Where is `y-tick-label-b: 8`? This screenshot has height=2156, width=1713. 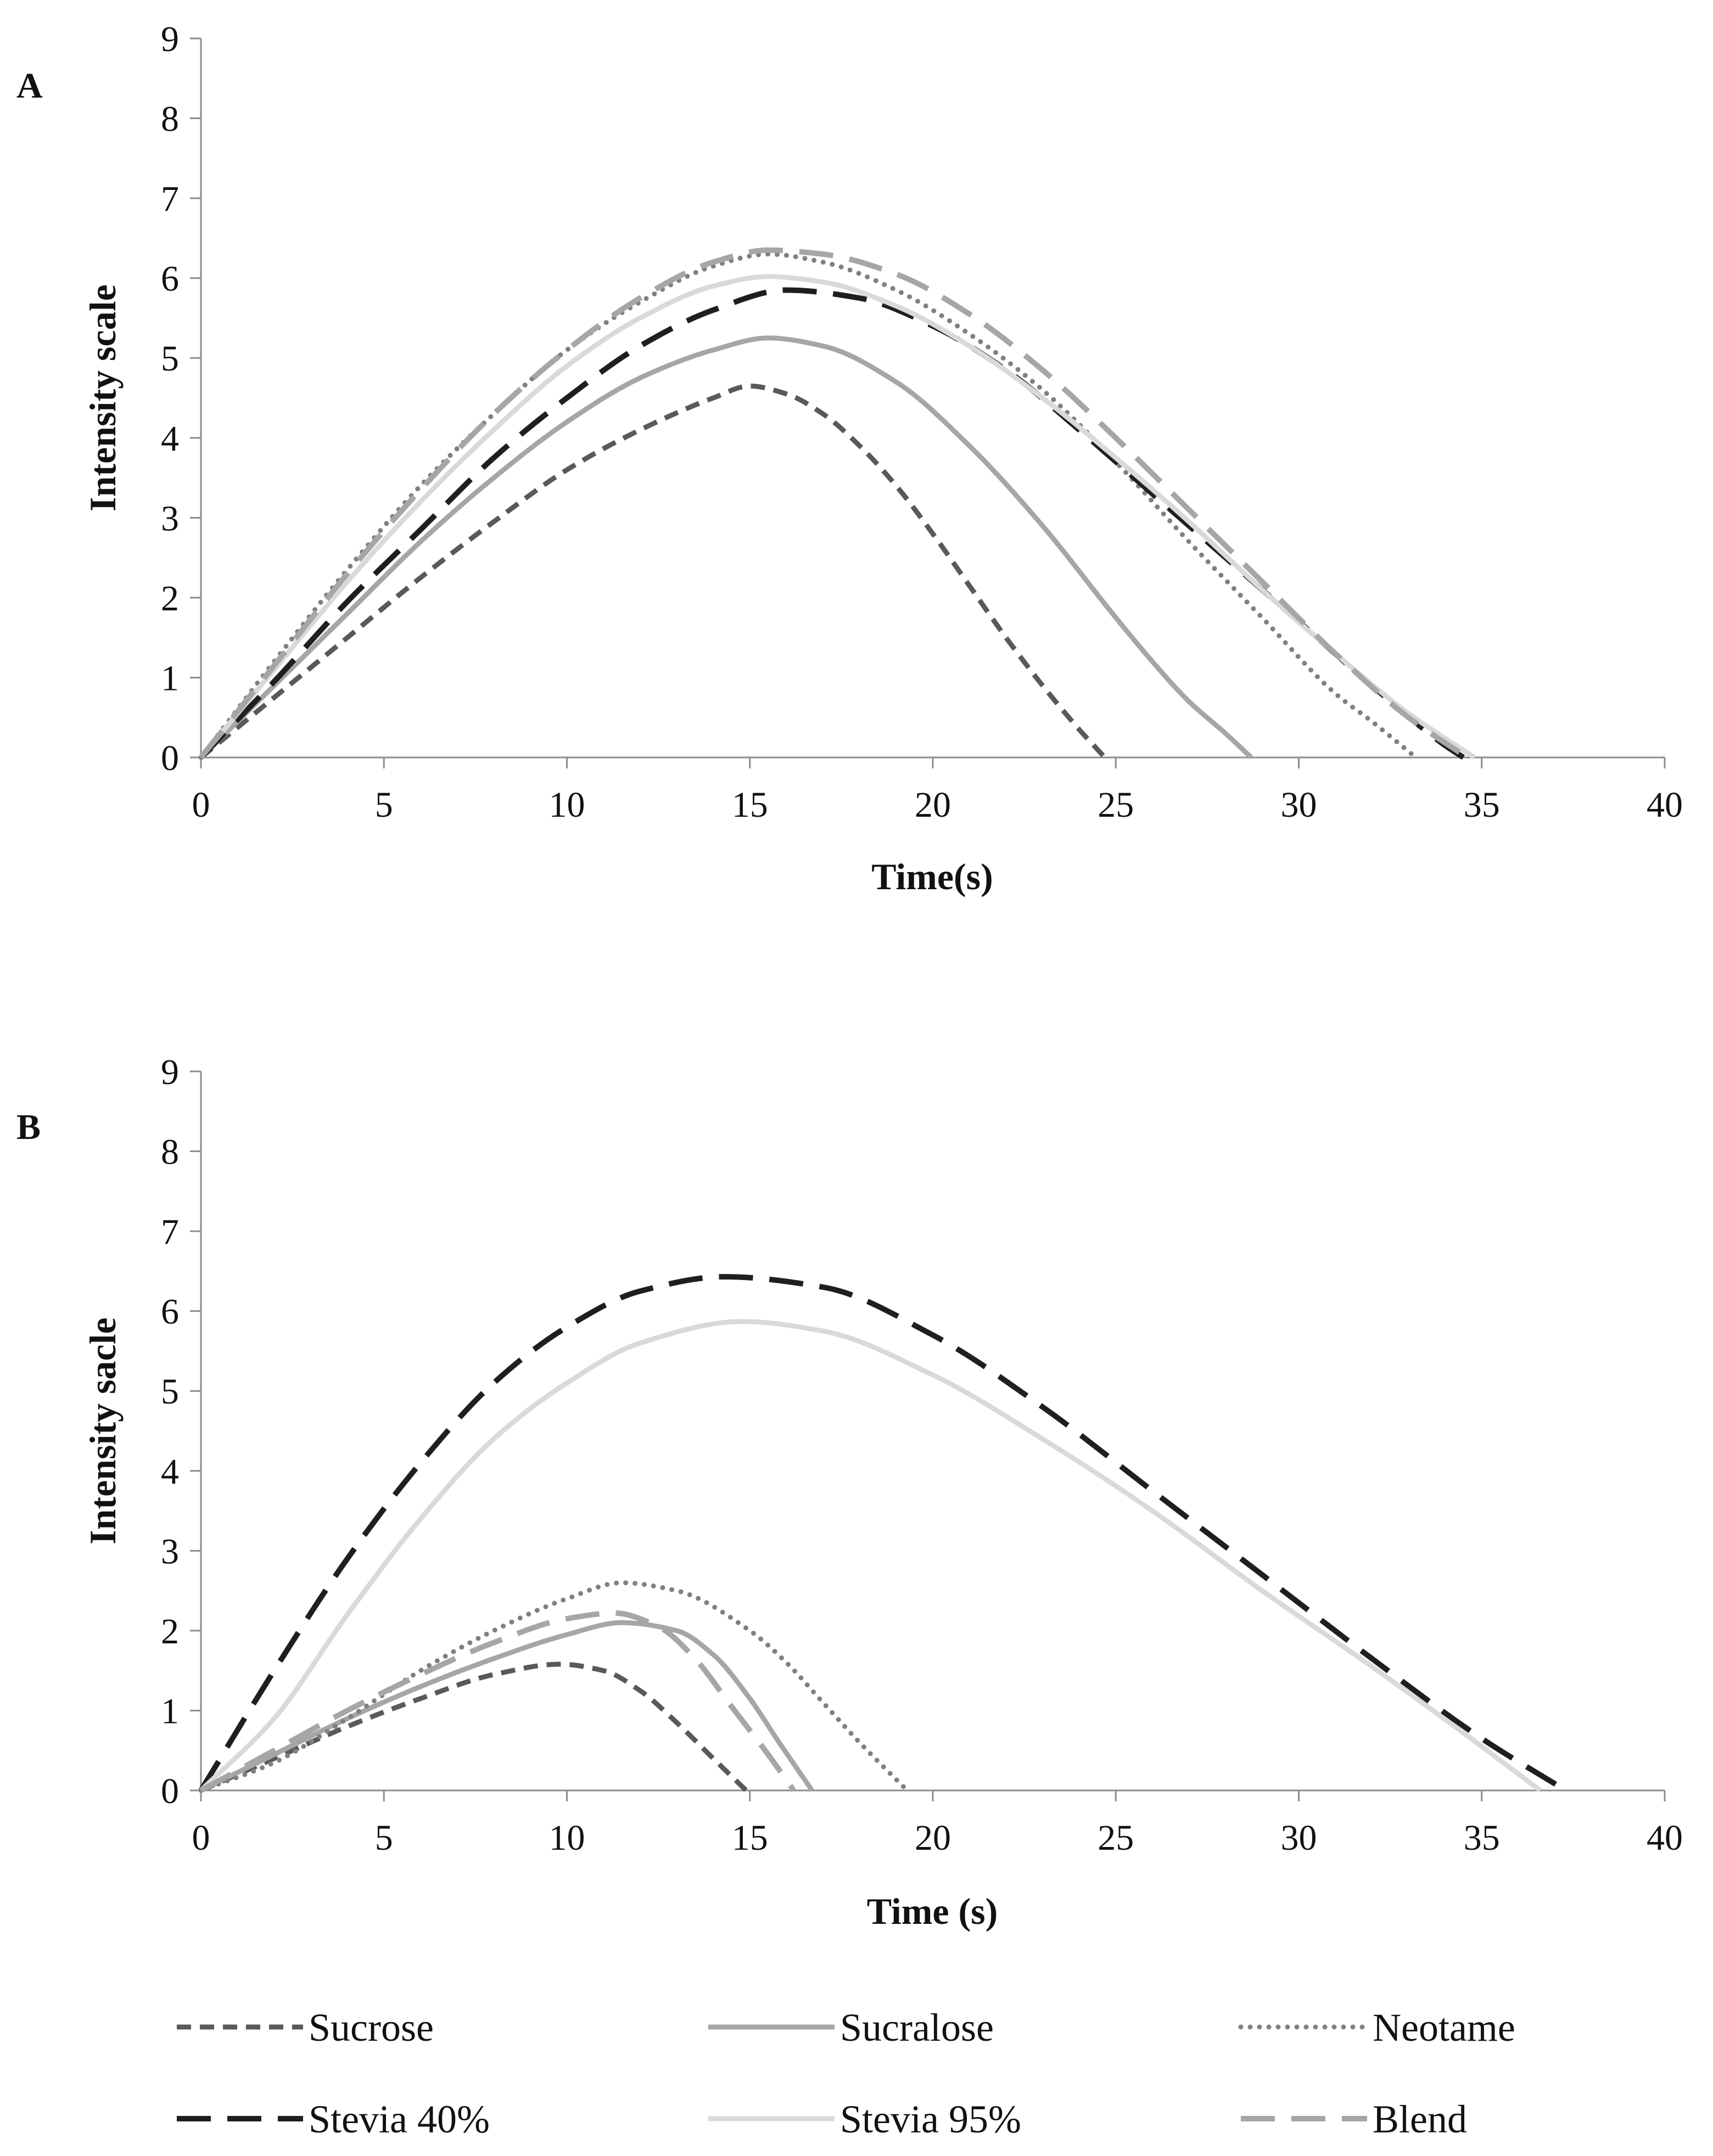
y-tick-label-b: 8 is located at coordinates (170, 1152).